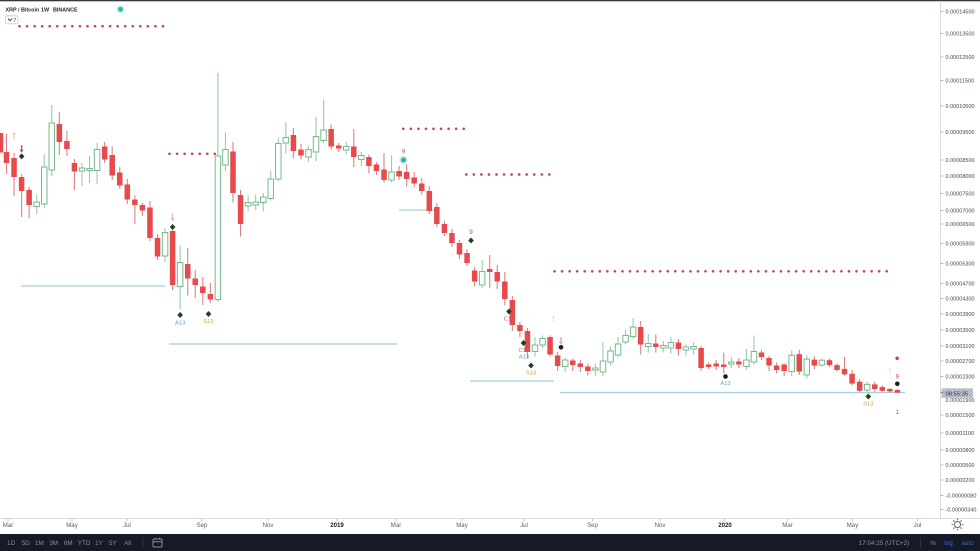 This screenshot has height=551, width=980. What do you see at coordinates (26, 543) in the screenshot?
I see `svg-text: 5D` at bounding box center [26, 543].